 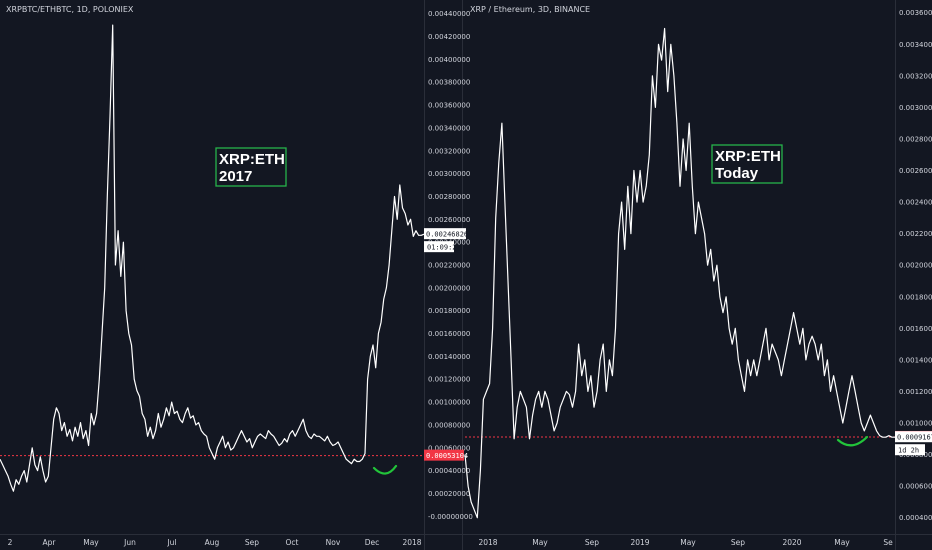 What do you see at coordinates (530, 9) in the screenshot?
I see `symbol-label-right: XRP / Ethereum, 3D, BINANCE` at bounding box center [530, 9].